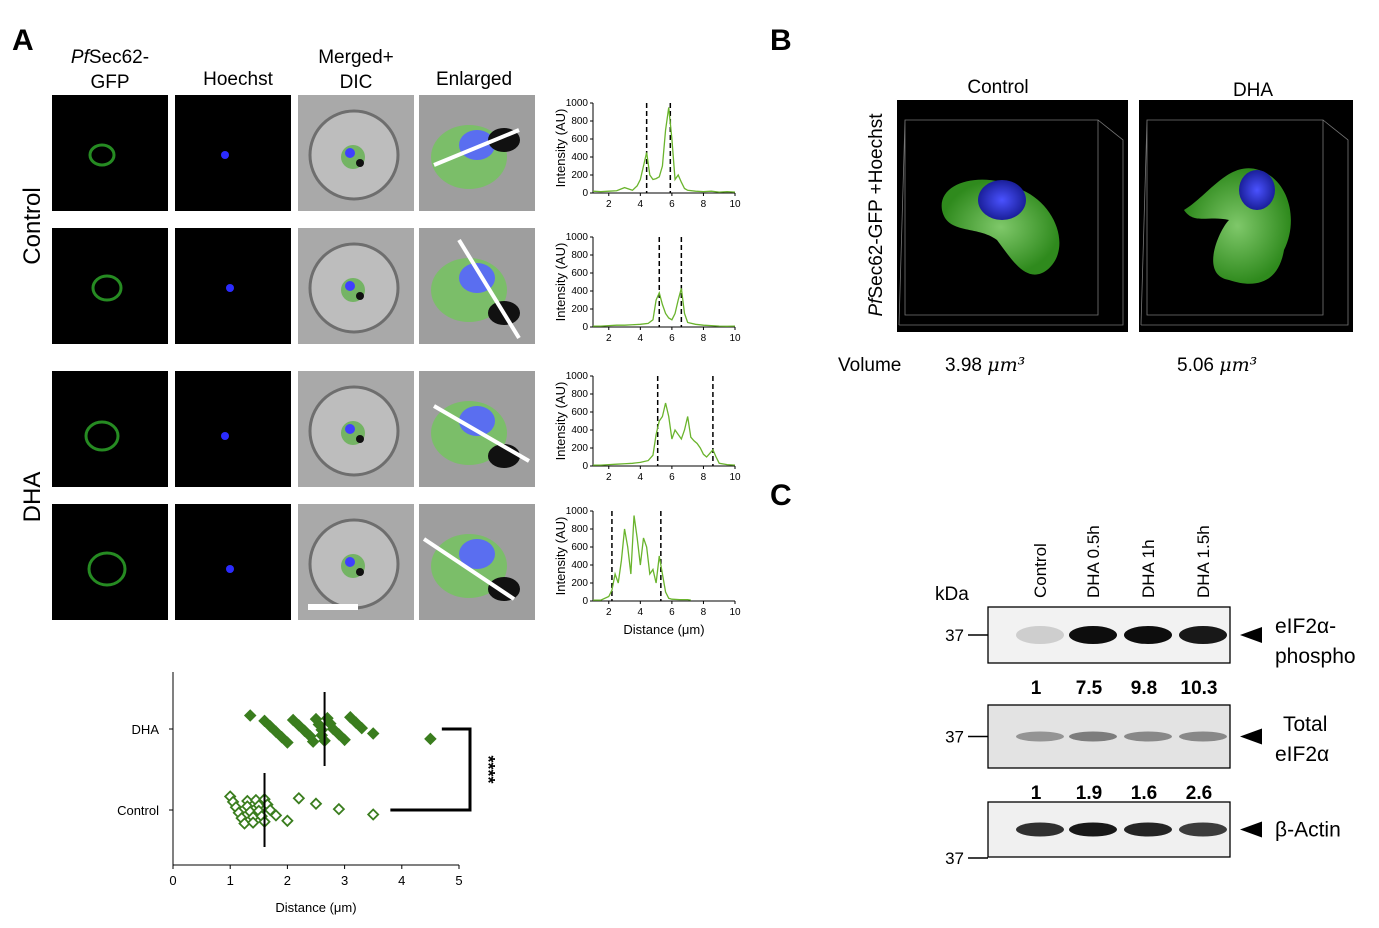 Image resolution: width=1379 pixels, height=928 pixels. Describe the element at coordinates (869, 365) in the screenshot. I see `volume-label: Volume` at that location.